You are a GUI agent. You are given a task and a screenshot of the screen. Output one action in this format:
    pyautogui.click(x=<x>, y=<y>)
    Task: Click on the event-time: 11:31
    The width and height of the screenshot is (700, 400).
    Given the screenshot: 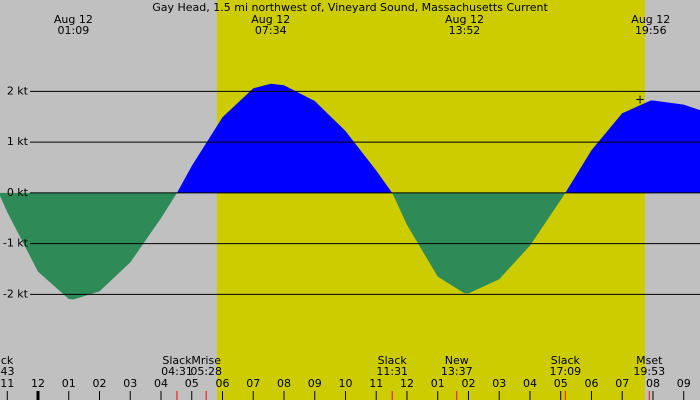 What is the action you would take?
    pyautogui.click(x=392, y=371)
    